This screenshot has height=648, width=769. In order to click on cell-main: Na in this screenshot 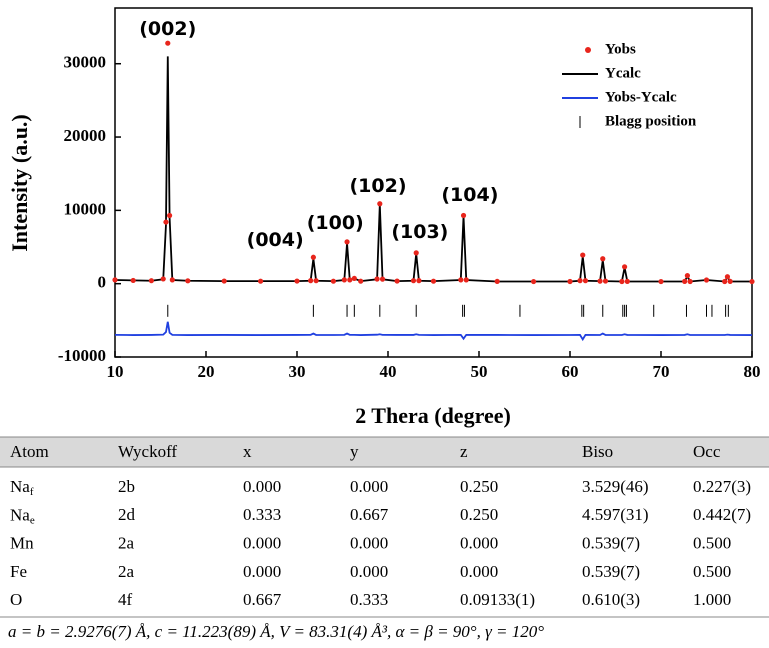, I will do `click(20, 514)`.